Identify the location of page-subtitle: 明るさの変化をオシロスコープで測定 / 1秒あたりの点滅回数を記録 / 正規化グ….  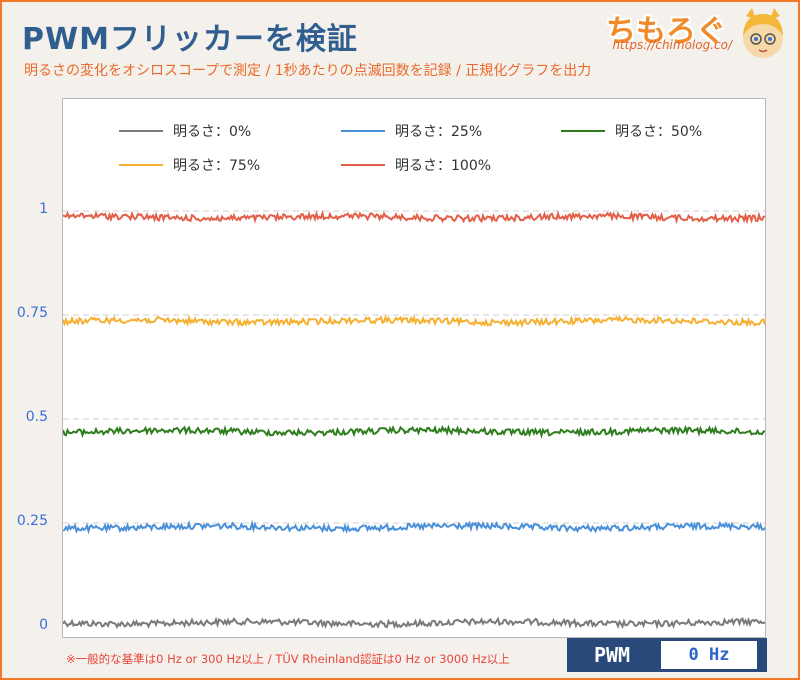
(308, 71).